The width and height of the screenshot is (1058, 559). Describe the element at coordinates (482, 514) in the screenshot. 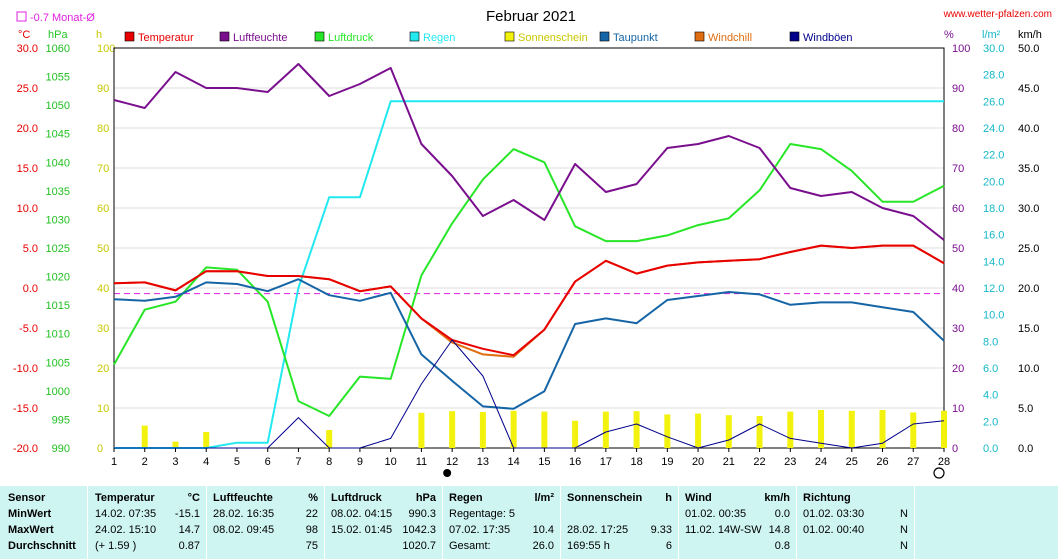

I see `rain-days: Regentage: 5` at that location.